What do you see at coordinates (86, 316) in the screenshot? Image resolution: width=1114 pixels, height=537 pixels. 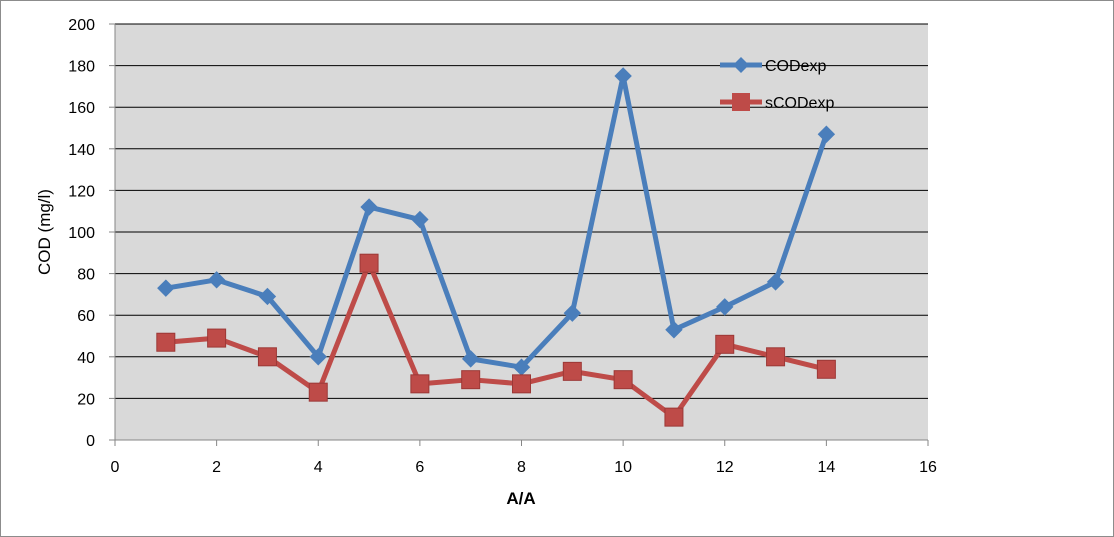 I see `y-tick-label: 60` at bounding box center [86, 316].